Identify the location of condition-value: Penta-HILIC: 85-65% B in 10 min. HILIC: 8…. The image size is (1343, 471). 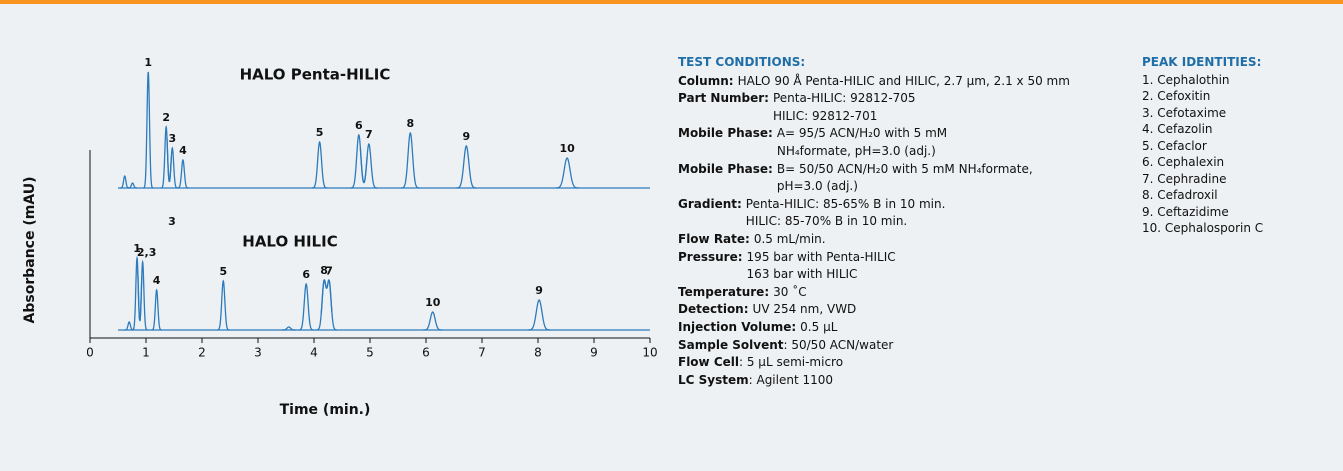
(846, 213).